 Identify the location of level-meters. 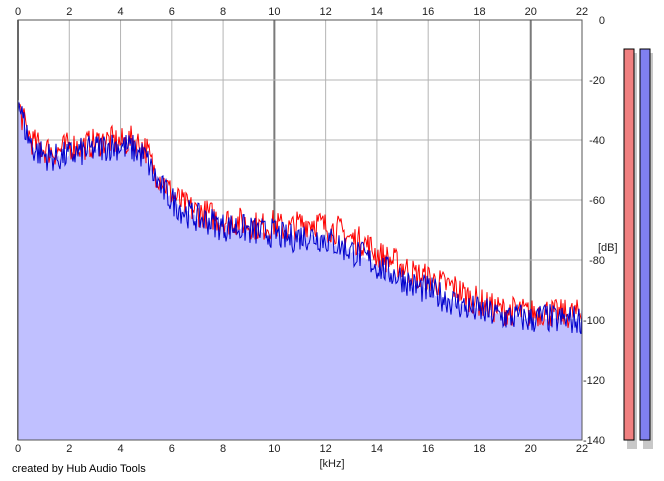
(638, 248).